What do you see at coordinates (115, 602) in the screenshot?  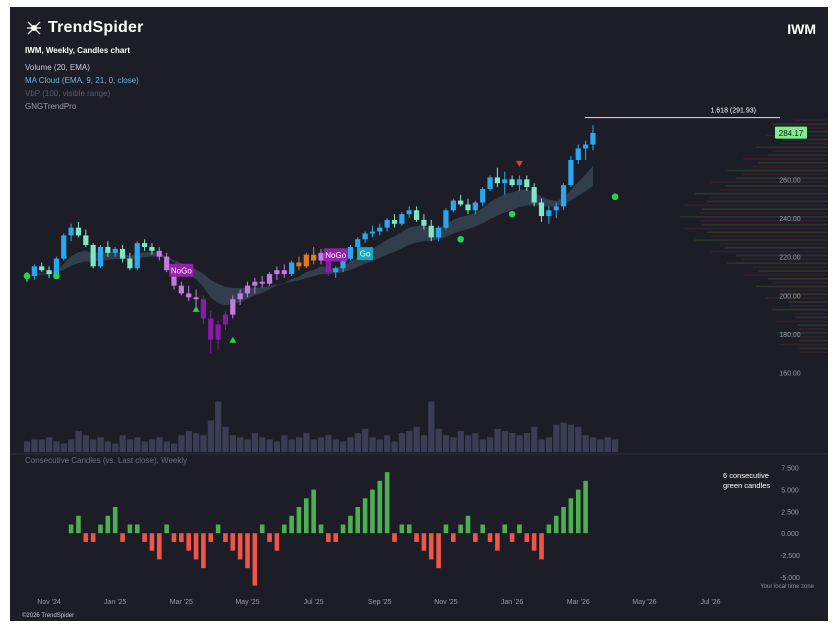 I see `x-axis-label: Jan '25` at bounding box center [115, 602].